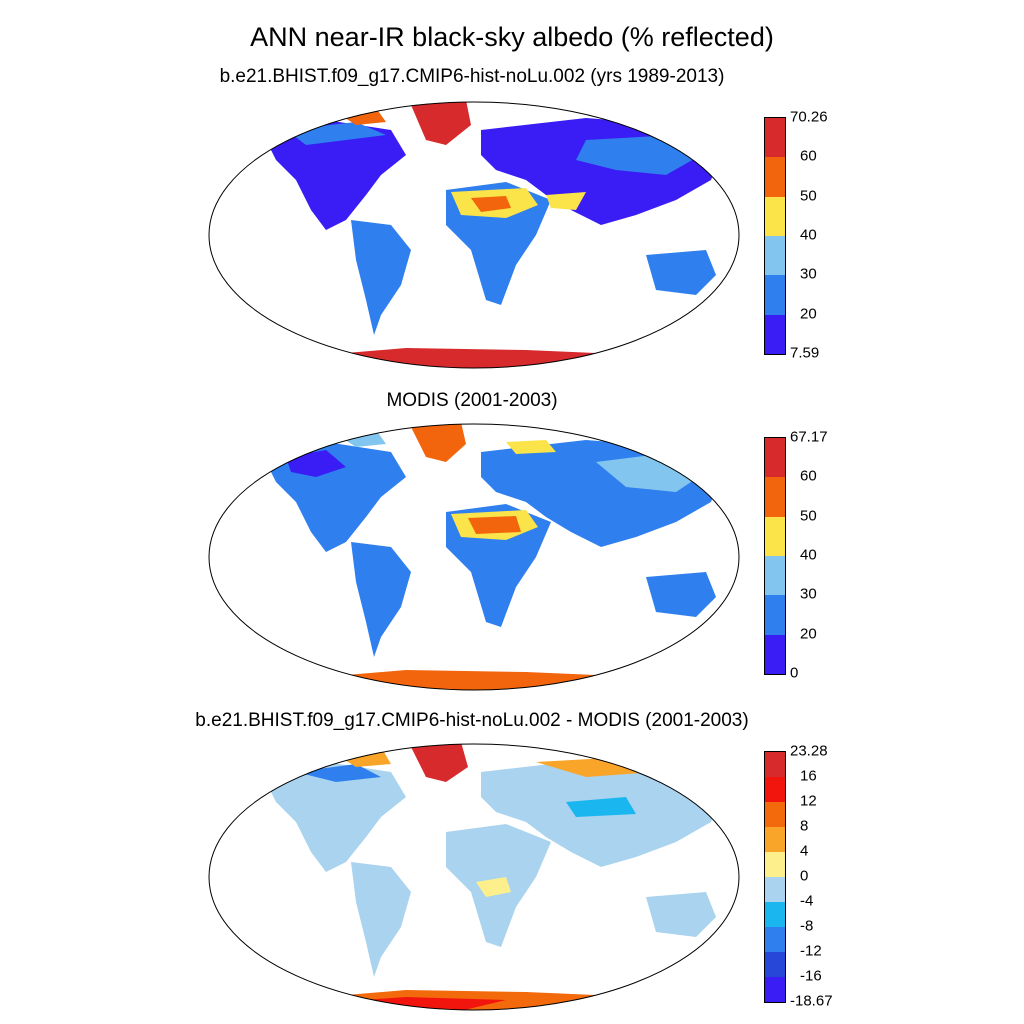  What do you see at coordinates (805, 353) in the screenshot?
I see `colorbar-tick-label: 7.59` at bounding box center [805, 353].